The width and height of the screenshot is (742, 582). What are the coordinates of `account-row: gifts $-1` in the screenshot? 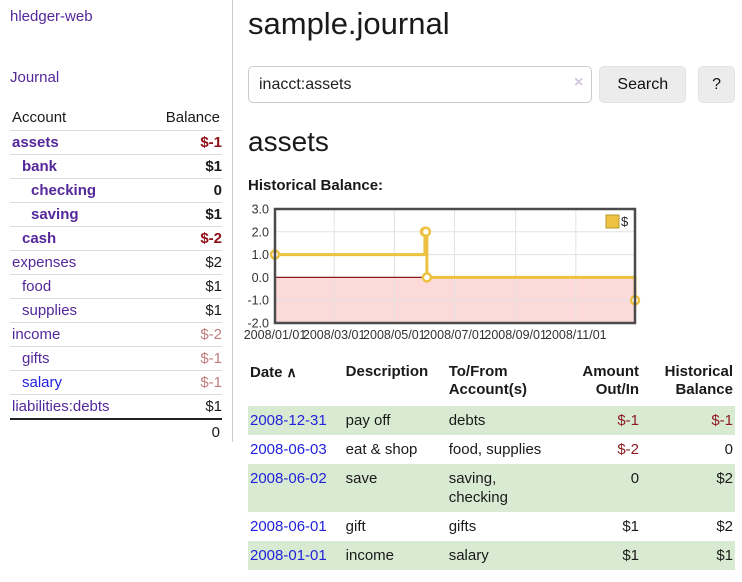 It's located at (116, 358).